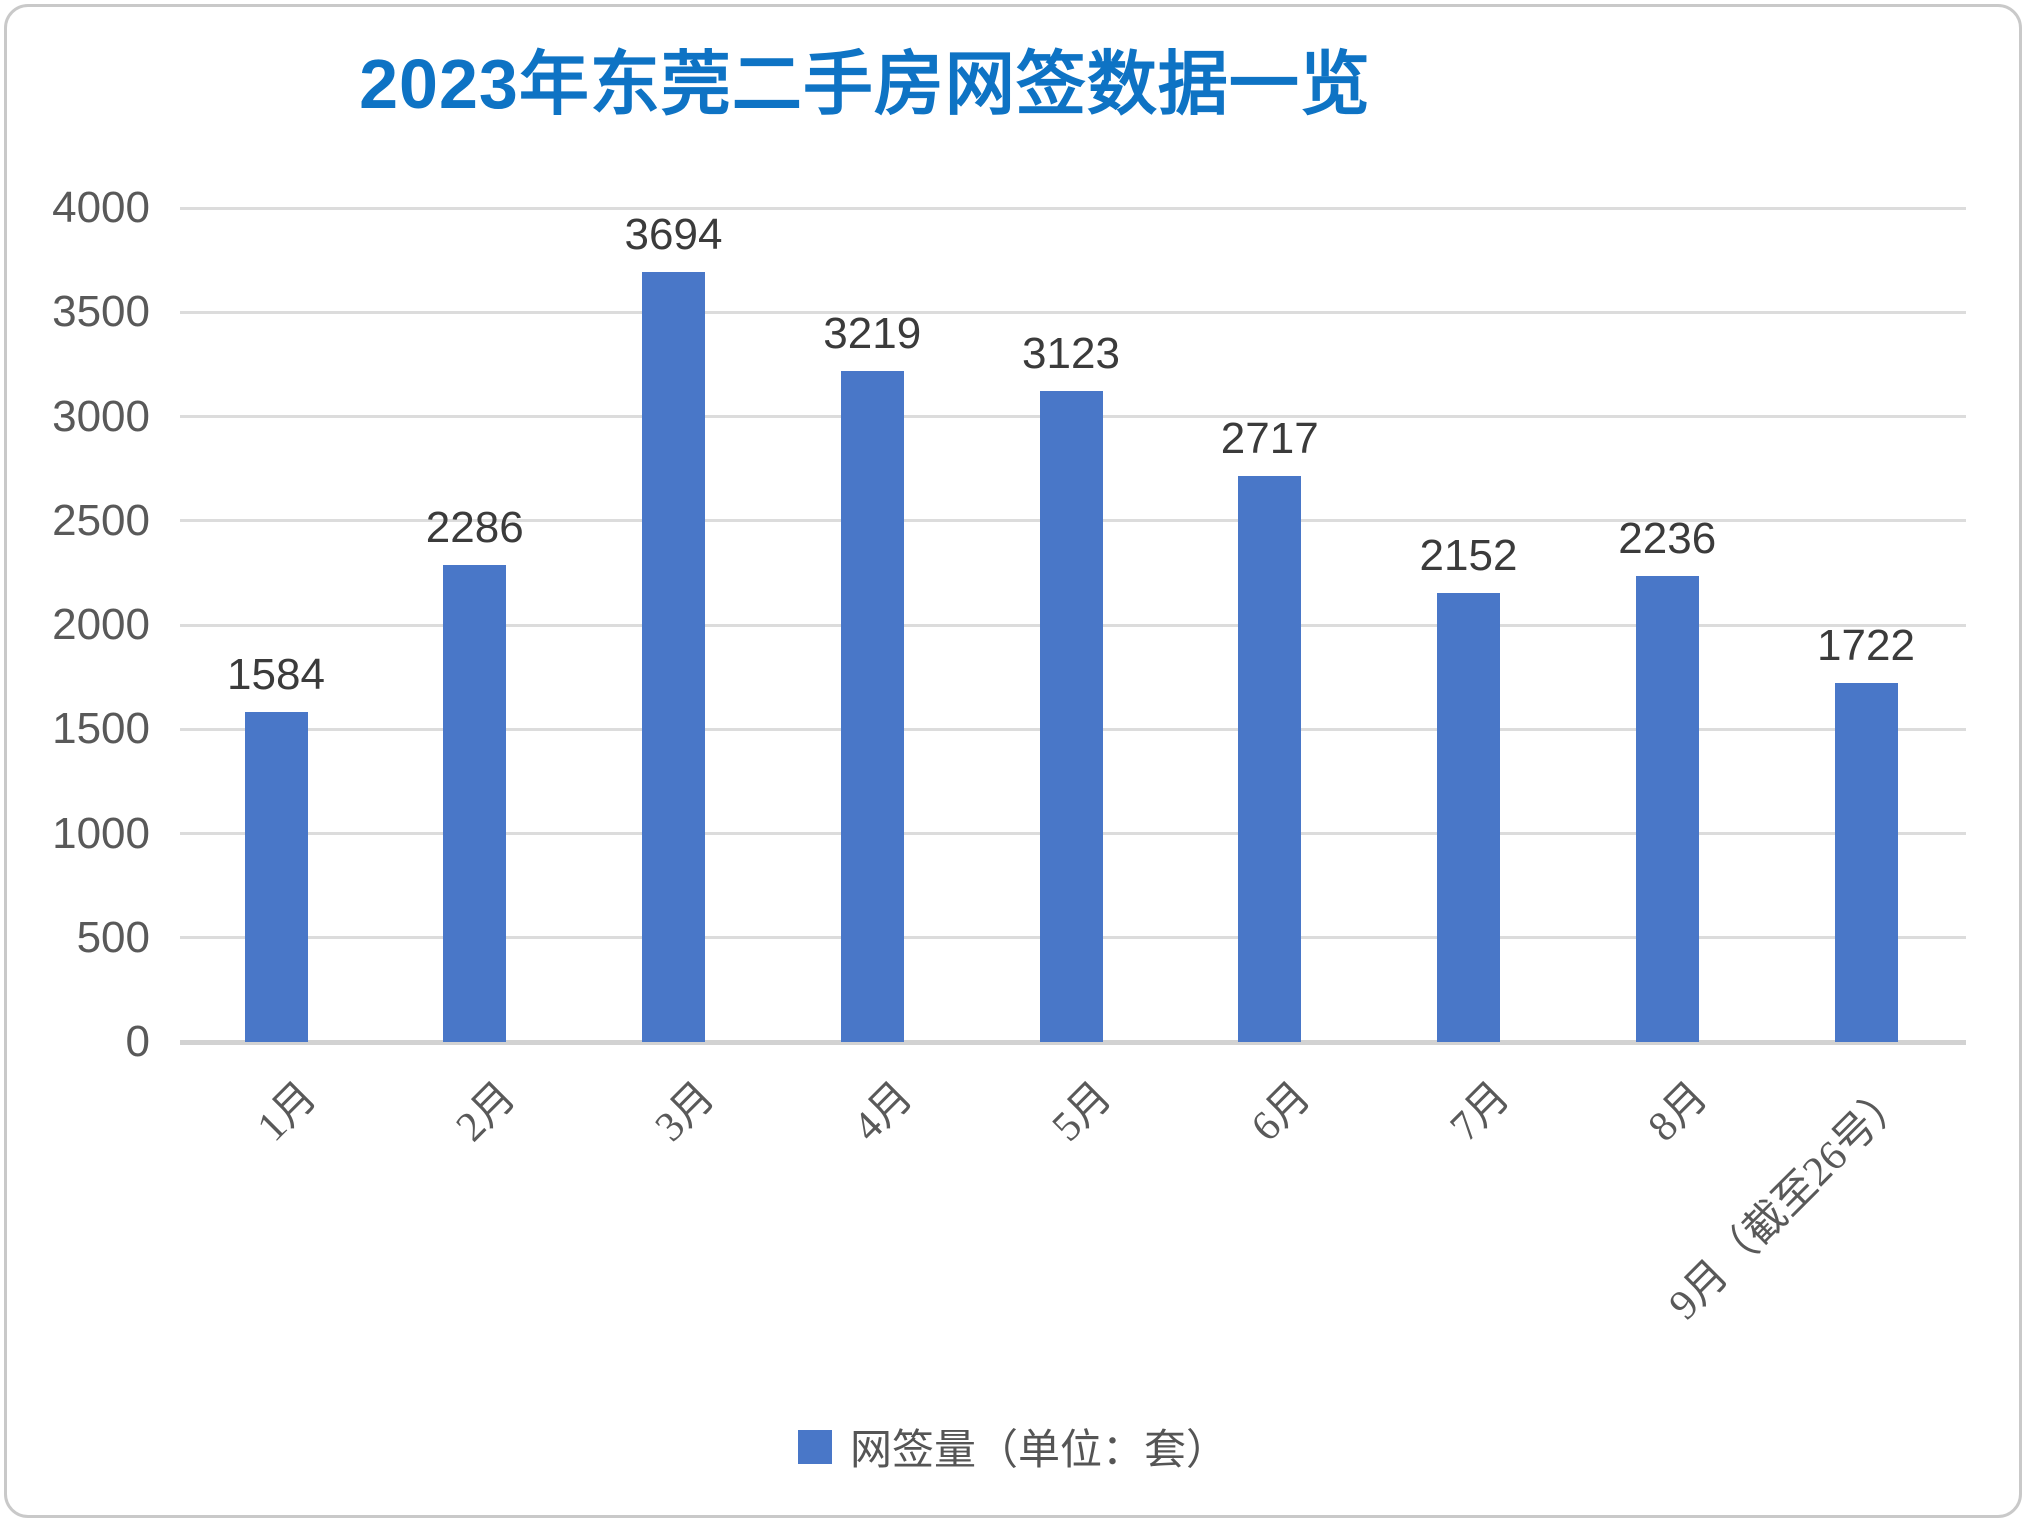 The height and width of the screenshot is (1522, 2026). I want to click on bar-value-label-6: 2152, so click(1468, 556).